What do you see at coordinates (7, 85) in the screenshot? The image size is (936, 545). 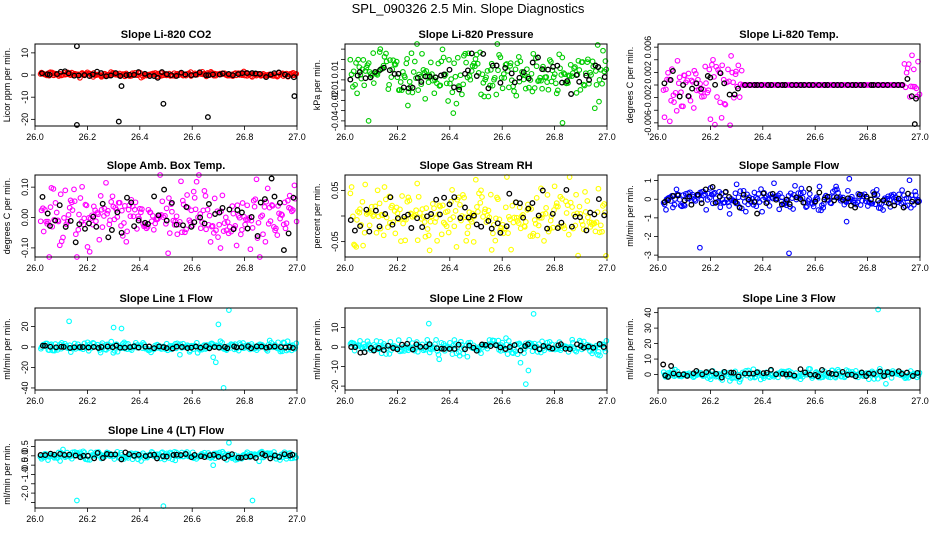 I see `y-axis-label: Licor ppm per min.` at bounding box center [7, 85].